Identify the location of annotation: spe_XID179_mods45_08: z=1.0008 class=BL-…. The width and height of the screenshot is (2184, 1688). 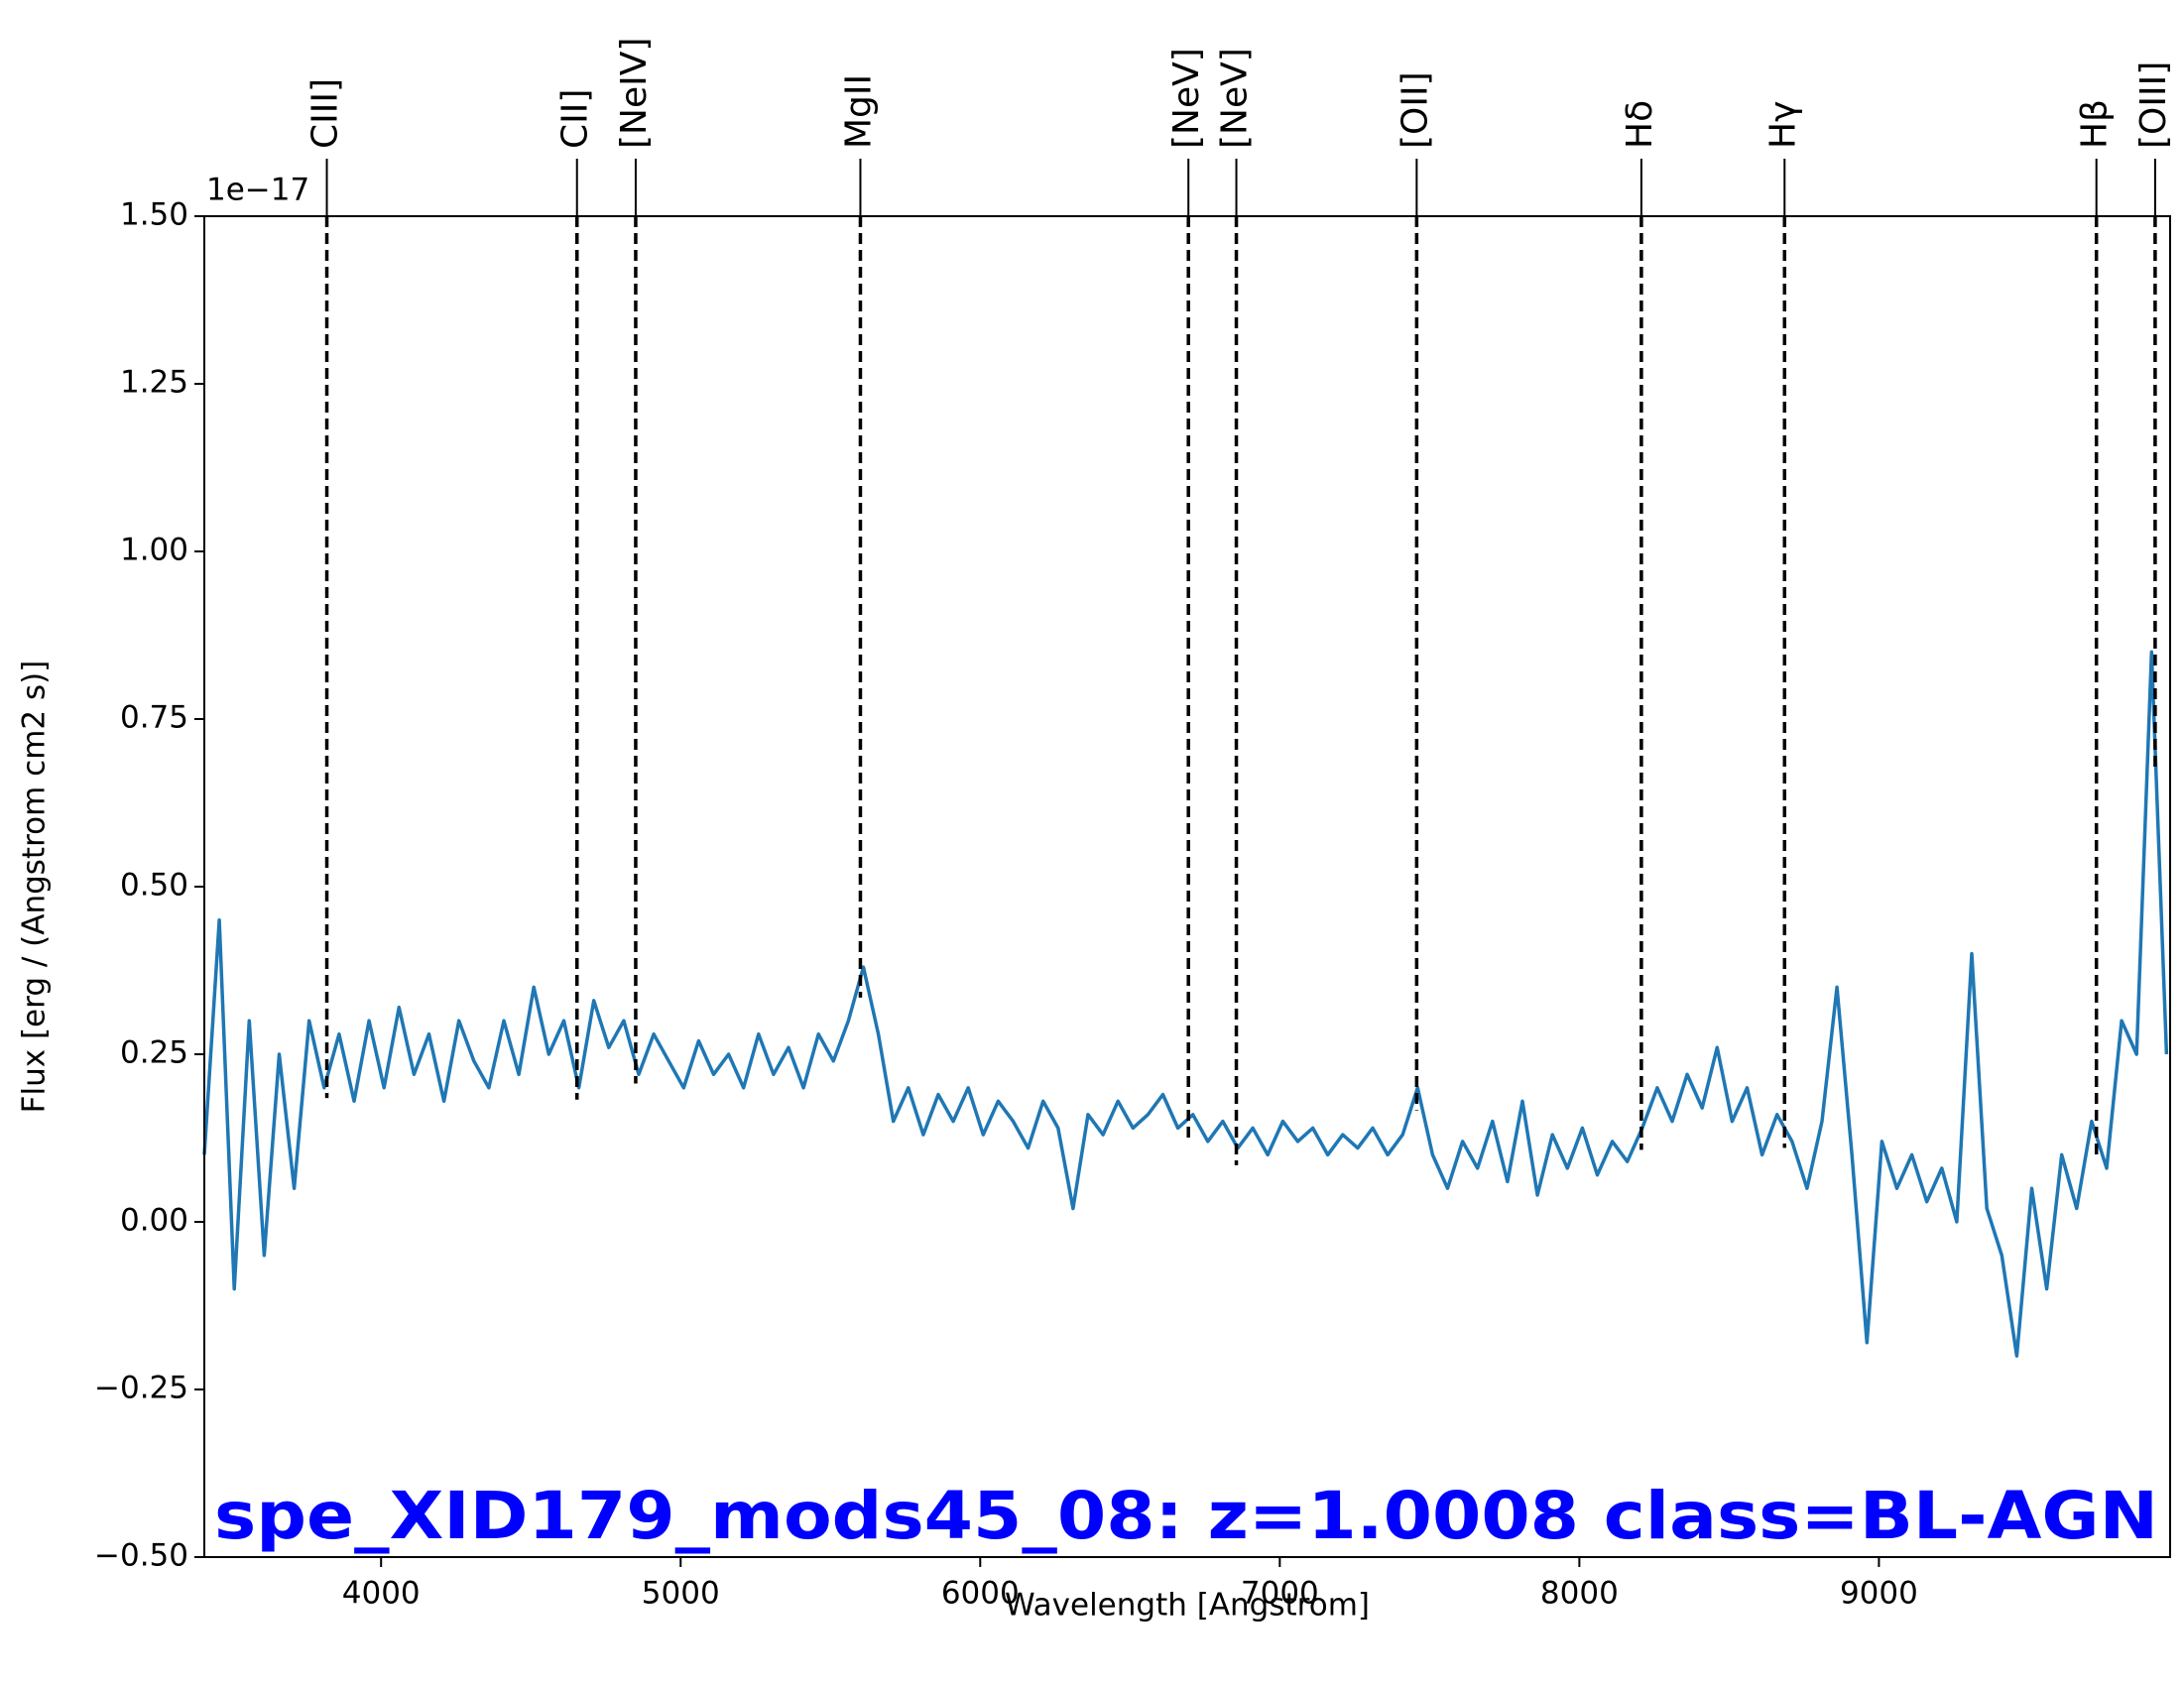
(1186, 1516).